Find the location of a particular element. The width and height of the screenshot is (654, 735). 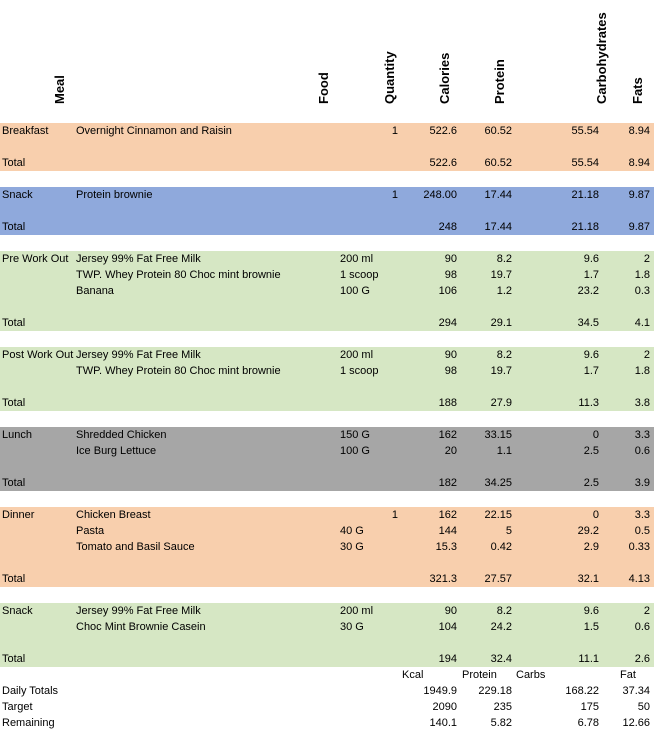

food-name: Protein brownie is located at coordinates (114, 195).